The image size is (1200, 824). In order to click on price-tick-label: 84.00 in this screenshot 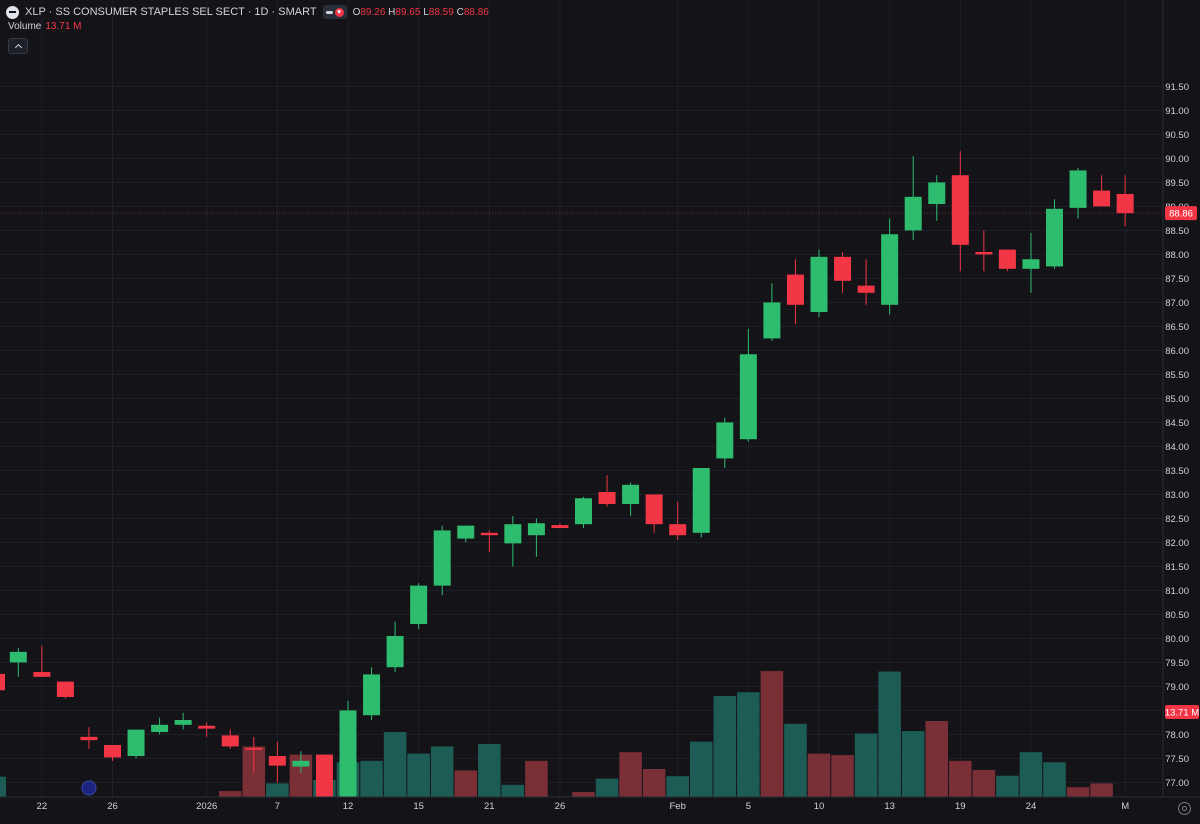, I will do `click(1177, 447)`.